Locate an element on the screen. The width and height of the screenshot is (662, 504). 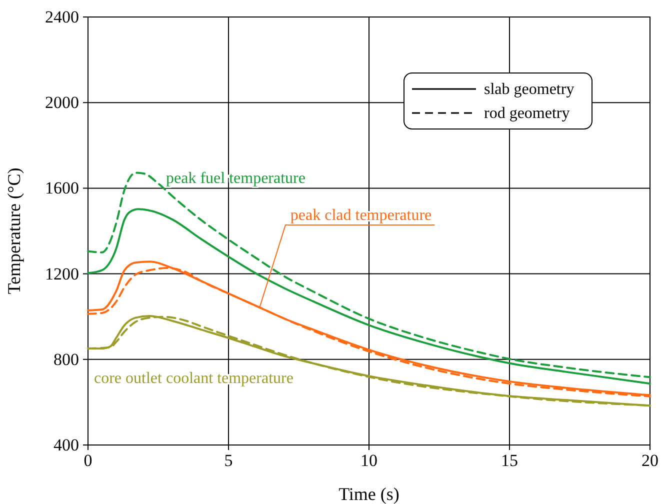
y-axis-title: Temperature (°C) is located at coordinates (14, 231).